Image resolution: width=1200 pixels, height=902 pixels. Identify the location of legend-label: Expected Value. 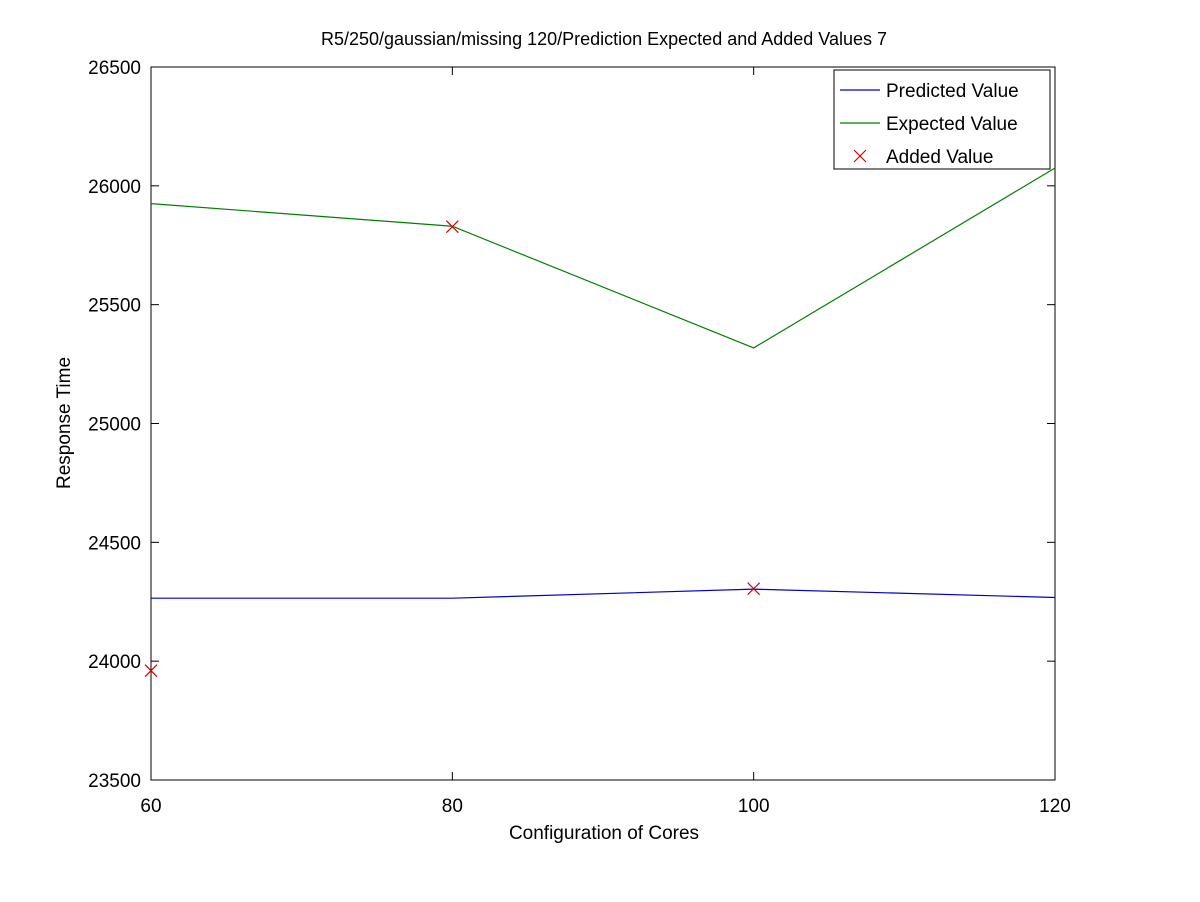
(952, 124).